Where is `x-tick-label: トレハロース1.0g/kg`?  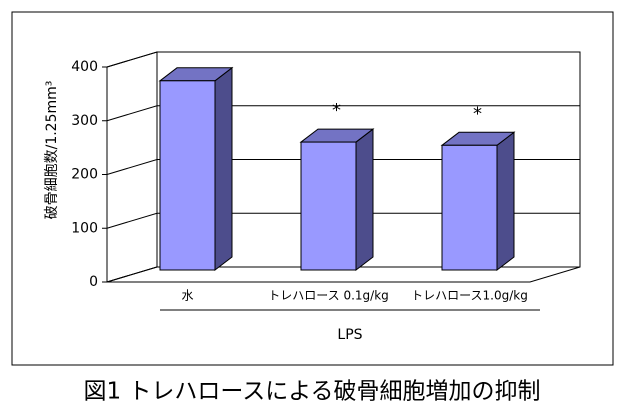
x-tick-label: トレハロース1.0g/kg is located at coordinates (469, 296).